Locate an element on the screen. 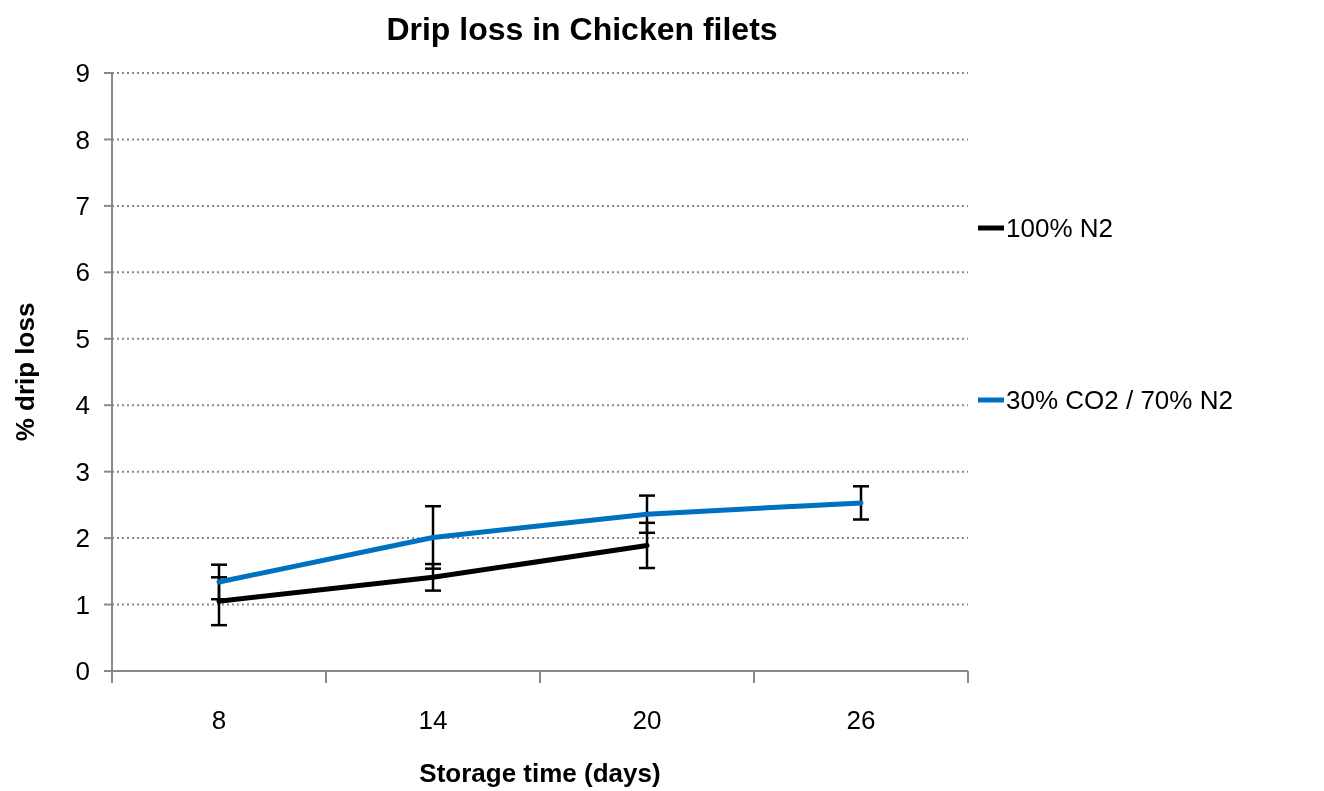 This screenshot has height=791, width=1324. y-tick-label: 6 is located at coordinates (82, 272).